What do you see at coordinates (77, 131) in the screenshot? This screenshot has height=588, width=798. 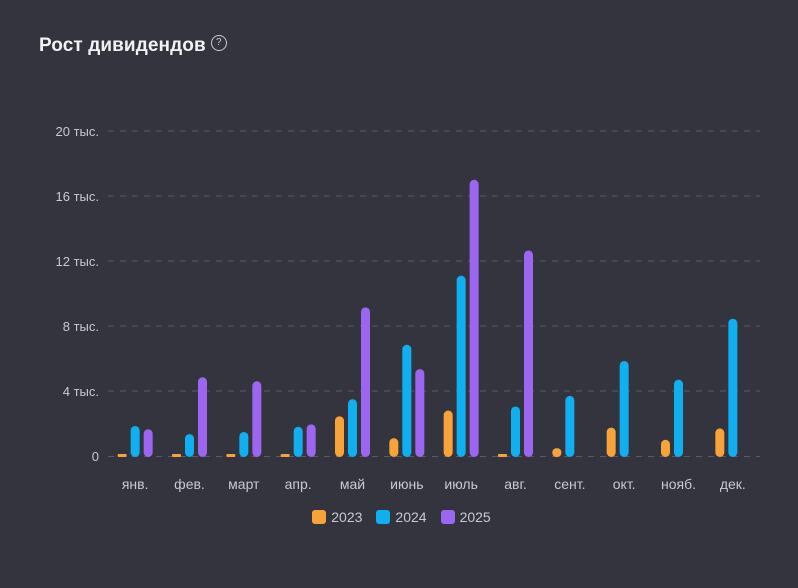 I see `y-tick-label: 20 тыс.` at bounding box center [77, 131].